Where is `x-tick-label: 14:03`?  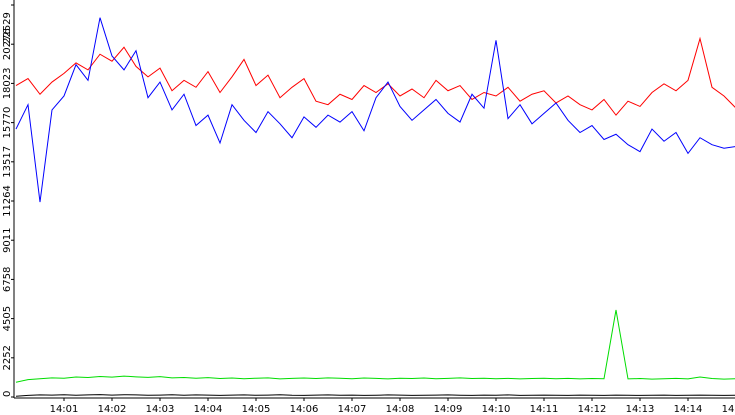
x-tick-label: 14:03 is located at coordinates (160, 409).